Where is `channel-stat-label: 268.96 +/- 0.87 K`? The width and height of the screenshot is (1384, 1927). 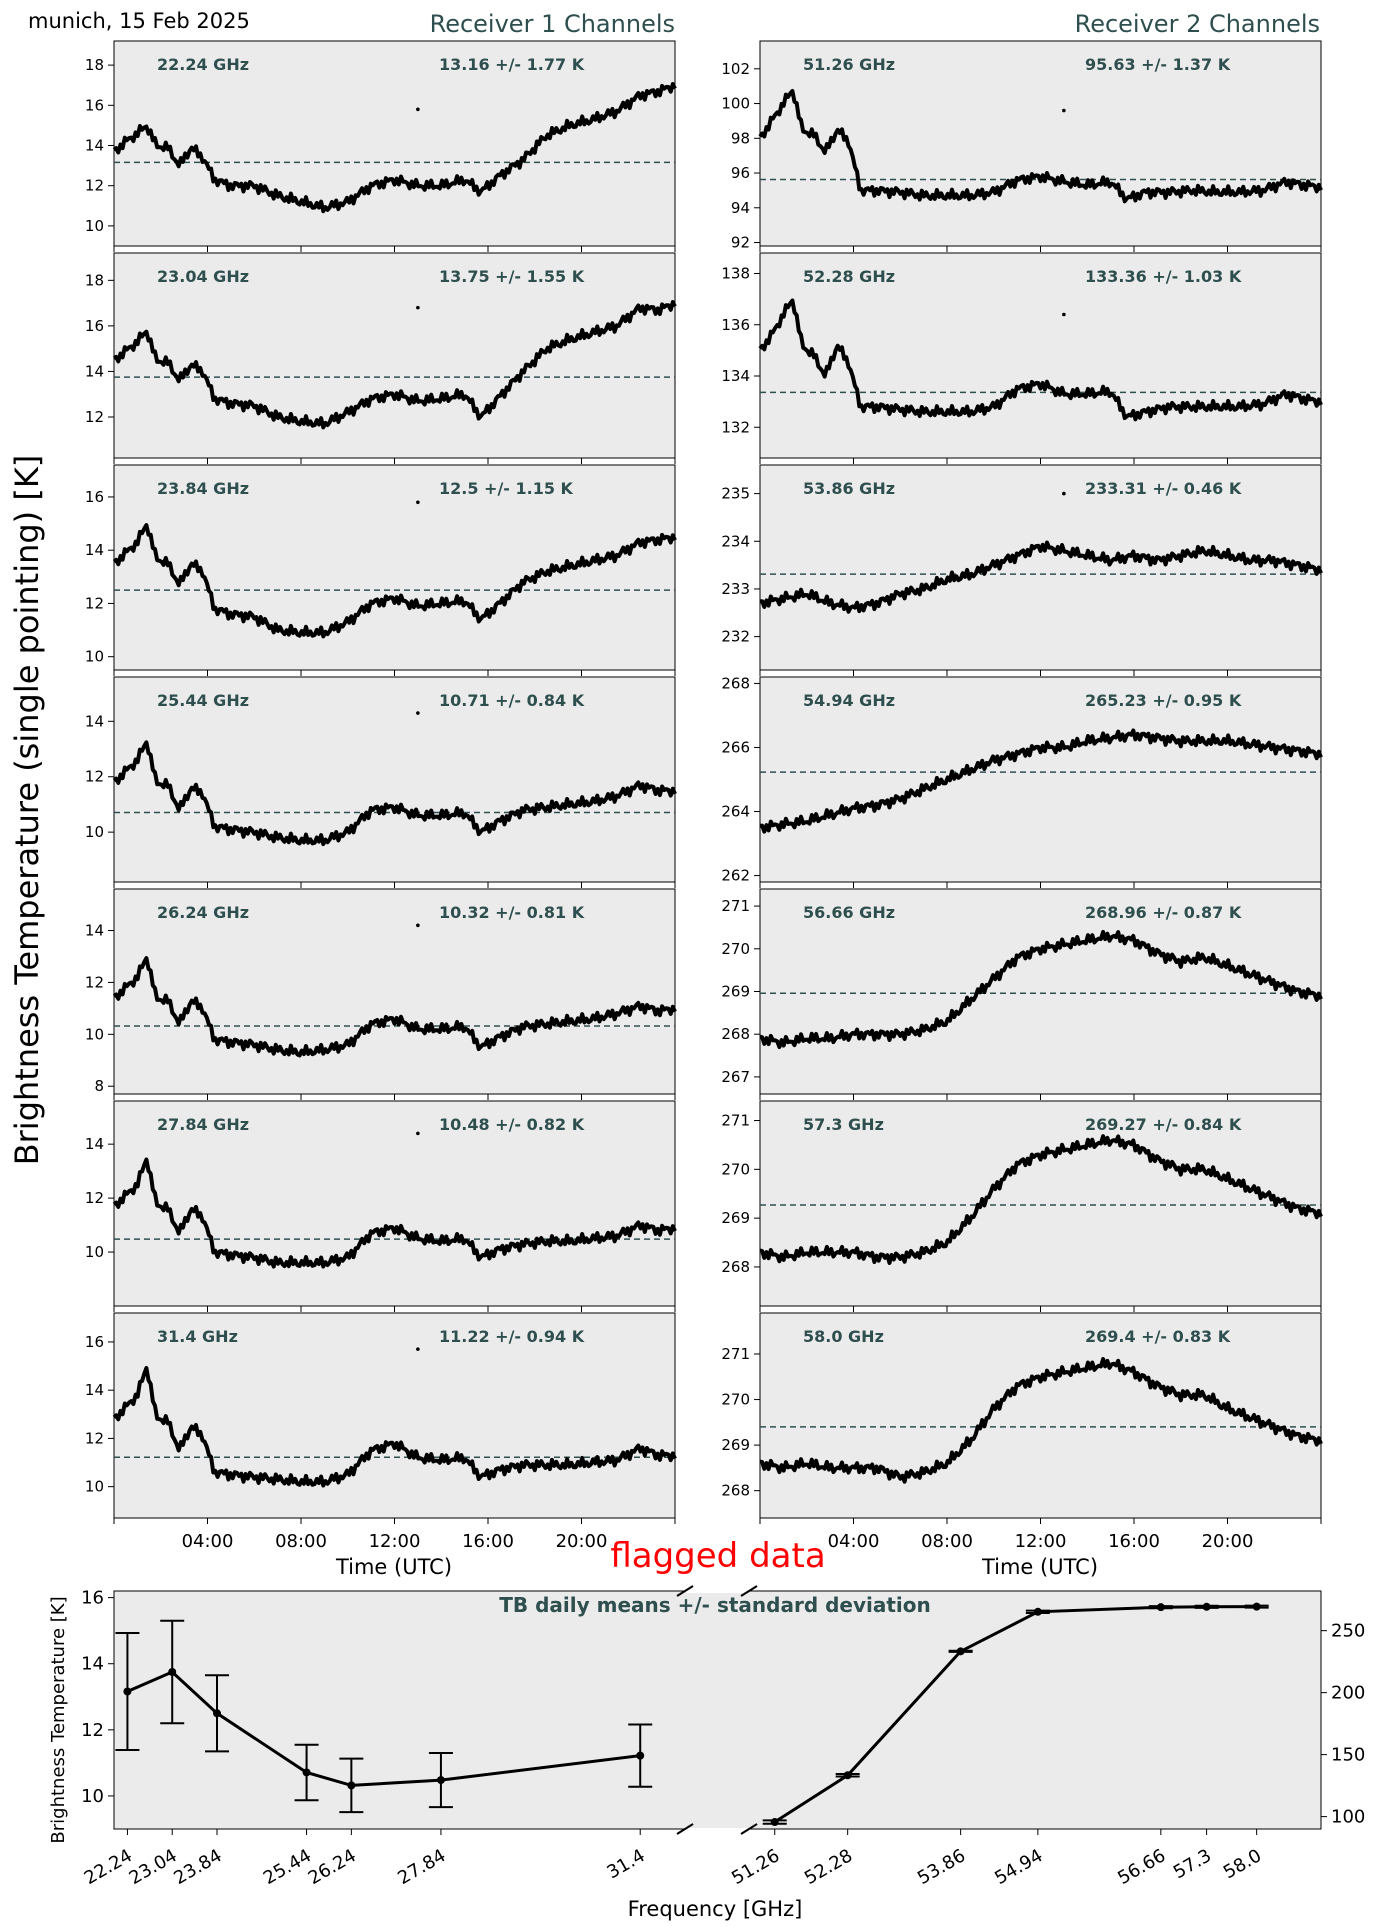 channel-stat-label: 268.96 +/- 0.87 K is located at coordinates (1163, 912).